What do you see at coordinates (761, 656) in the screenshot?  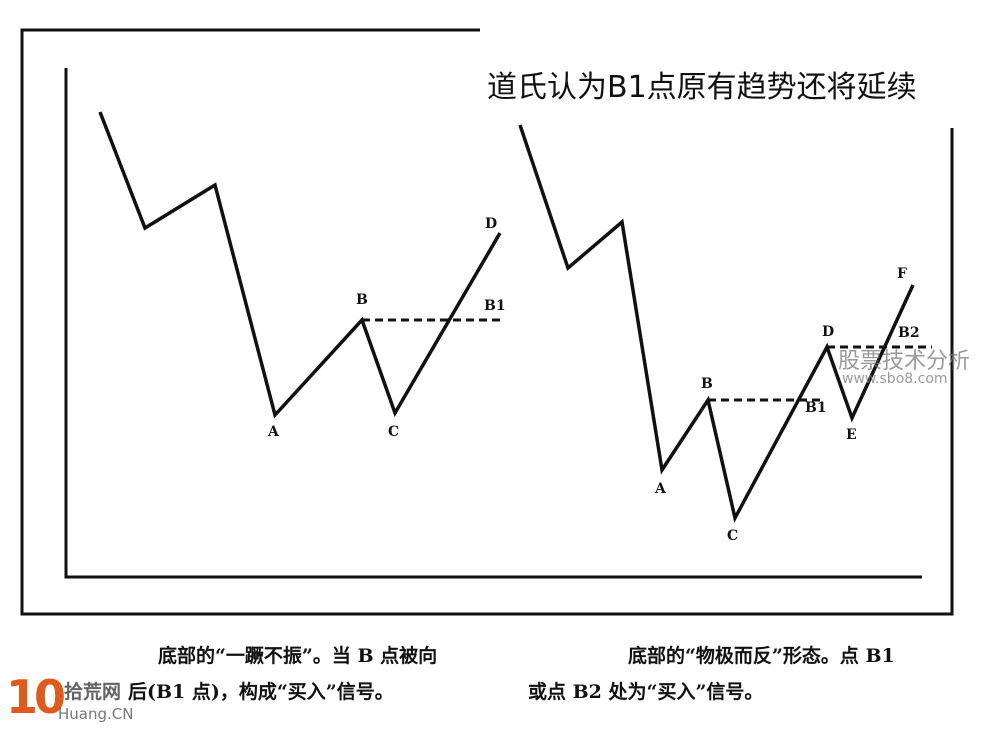 I see `right-caption-line1: 底部的“物极而反”形态。点 B1` at bounding box center [761, 656].